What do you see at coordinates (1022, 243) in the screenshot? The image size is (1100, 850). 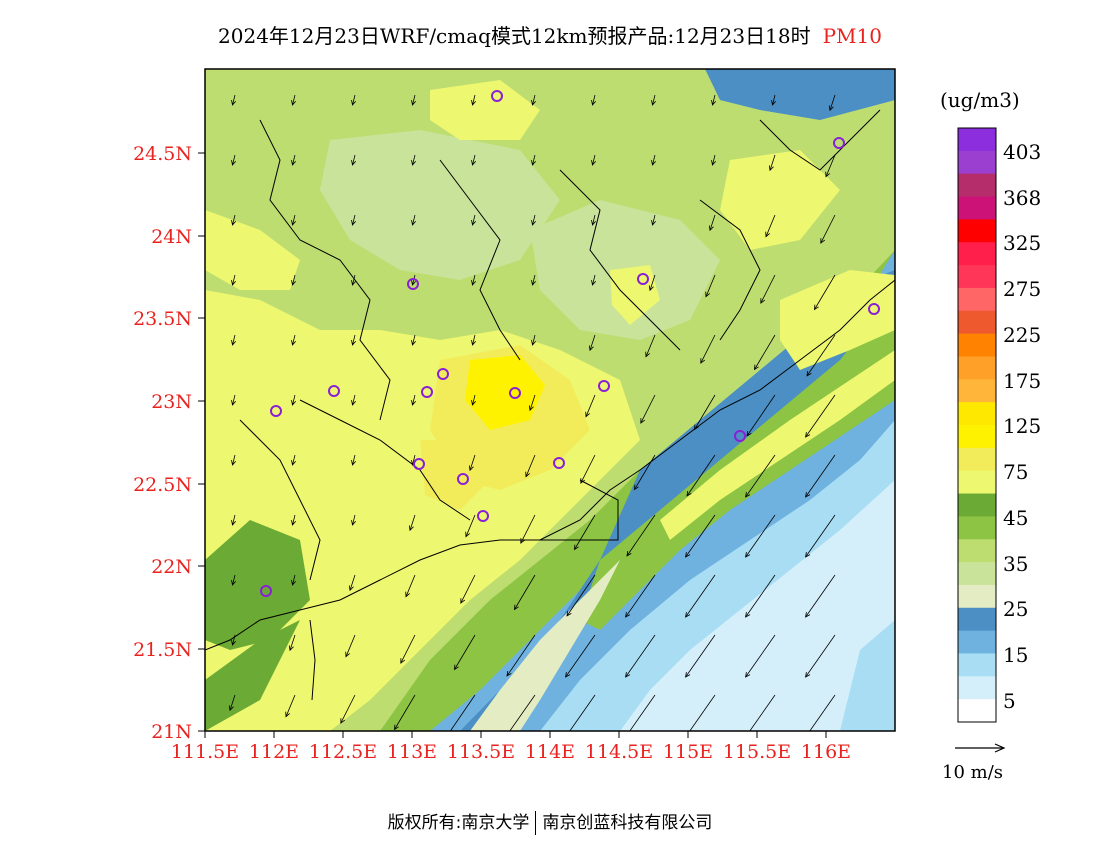 I see `colorbar-label: 325` at bounding box center [1022, 243].